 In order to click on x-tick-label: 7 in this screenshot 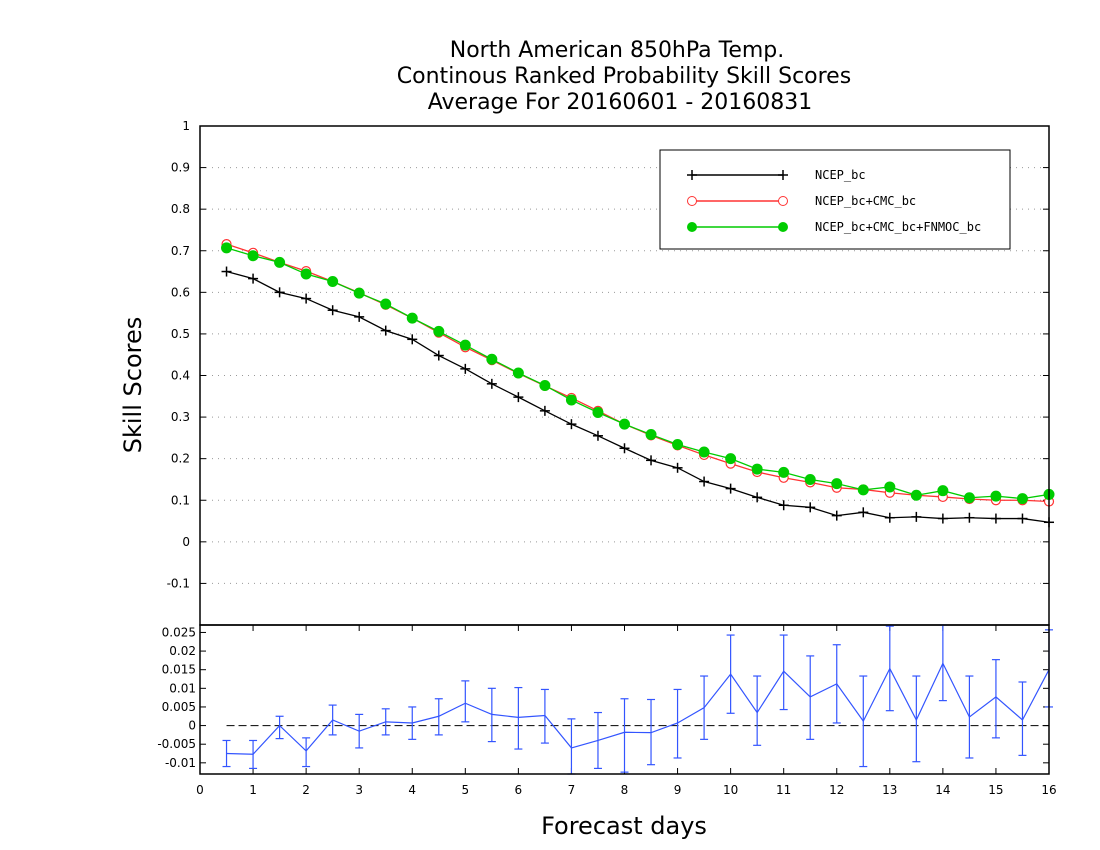, I will do `click(572, 790)`.